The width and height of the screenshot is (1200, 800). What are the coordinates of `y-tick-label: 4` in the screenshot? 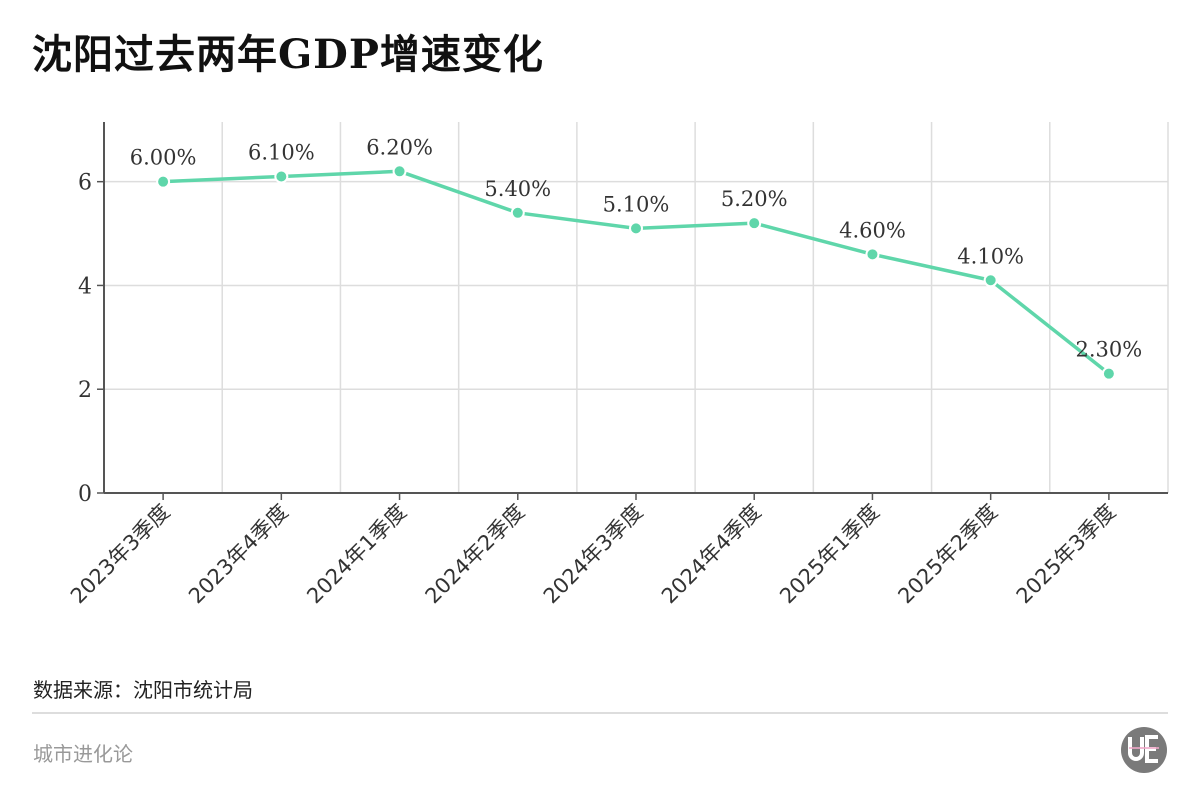 It's located at (85, 286).